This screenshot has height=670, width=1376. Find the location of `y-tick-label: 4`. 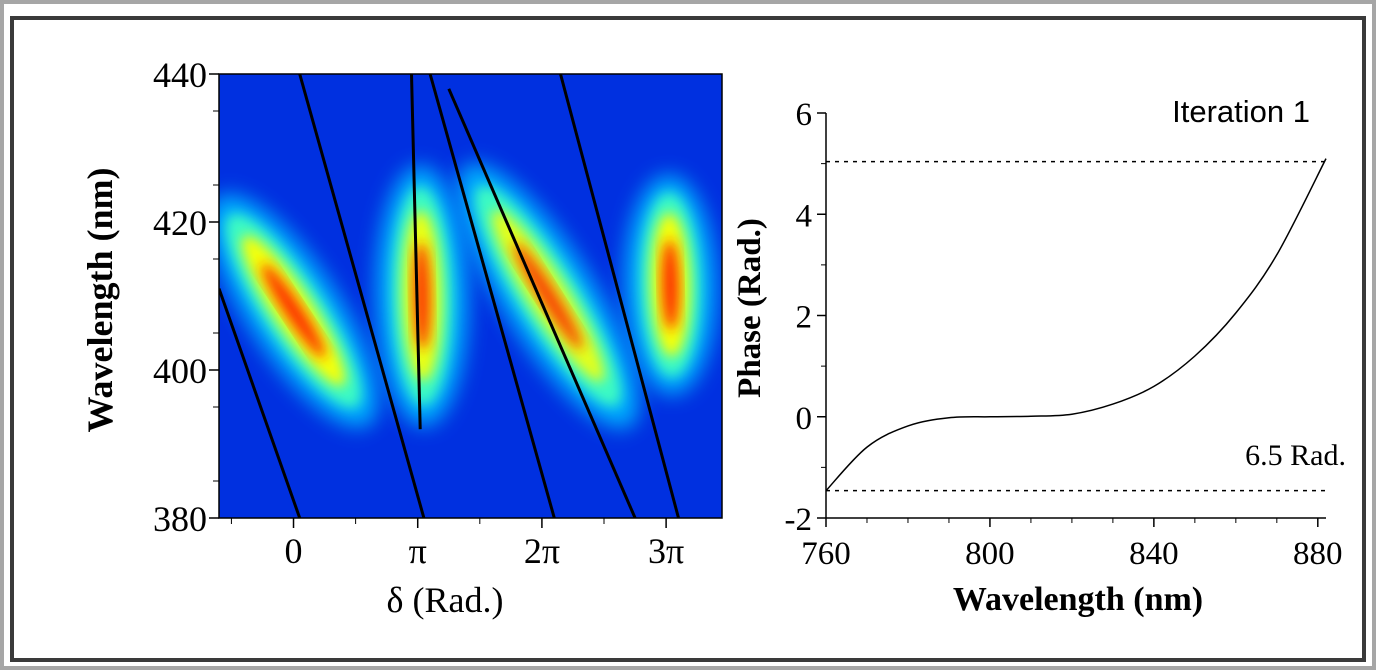

y-tick-label: 4 is located at coordinates (804, 216).